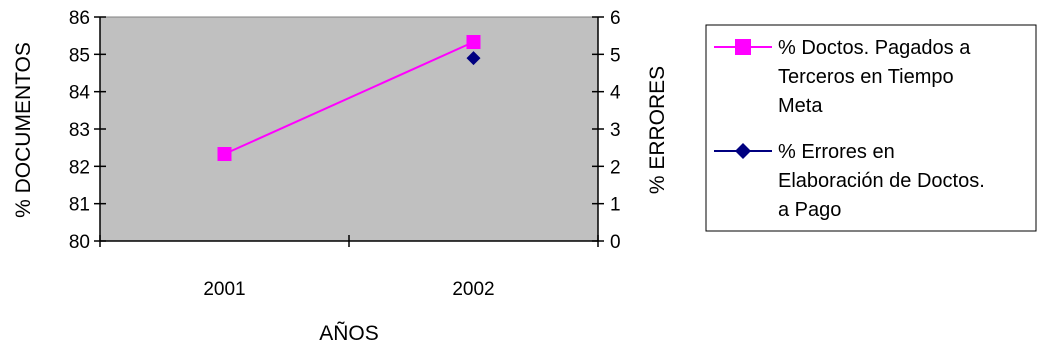  I want to click on right-y-ticks: 0 1 2 3 4 5 6, so click(606, 130).